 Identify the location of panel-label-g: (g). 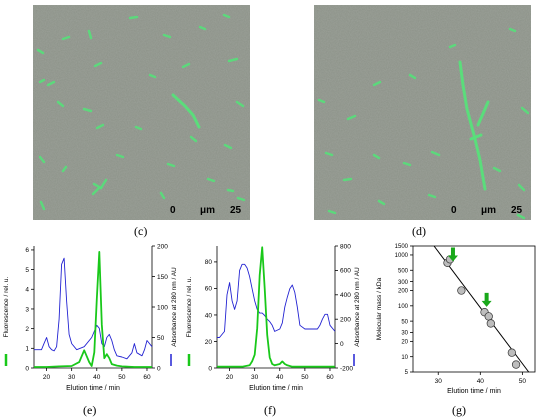
(459, 410).